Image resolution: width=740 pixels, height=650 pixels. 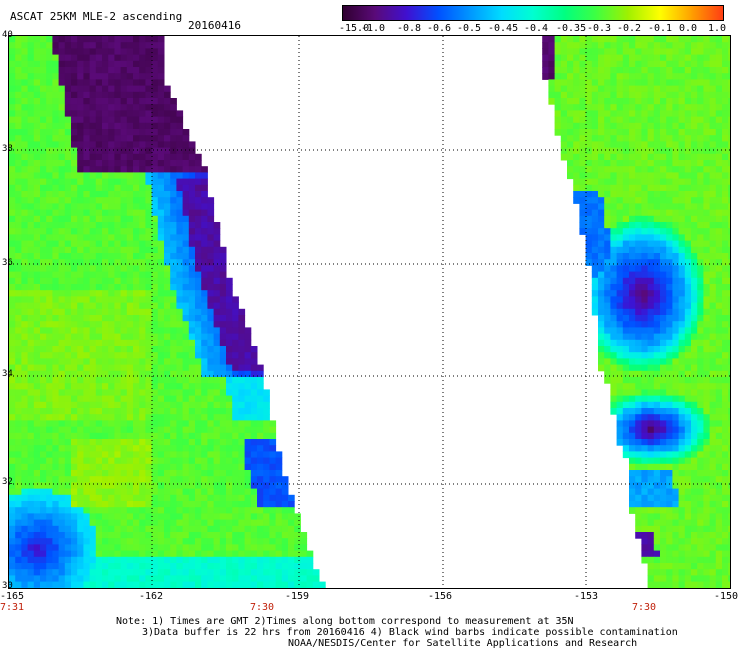 I want to click on colorbar-tick-label: -0.1, so click(x=660, y=28).